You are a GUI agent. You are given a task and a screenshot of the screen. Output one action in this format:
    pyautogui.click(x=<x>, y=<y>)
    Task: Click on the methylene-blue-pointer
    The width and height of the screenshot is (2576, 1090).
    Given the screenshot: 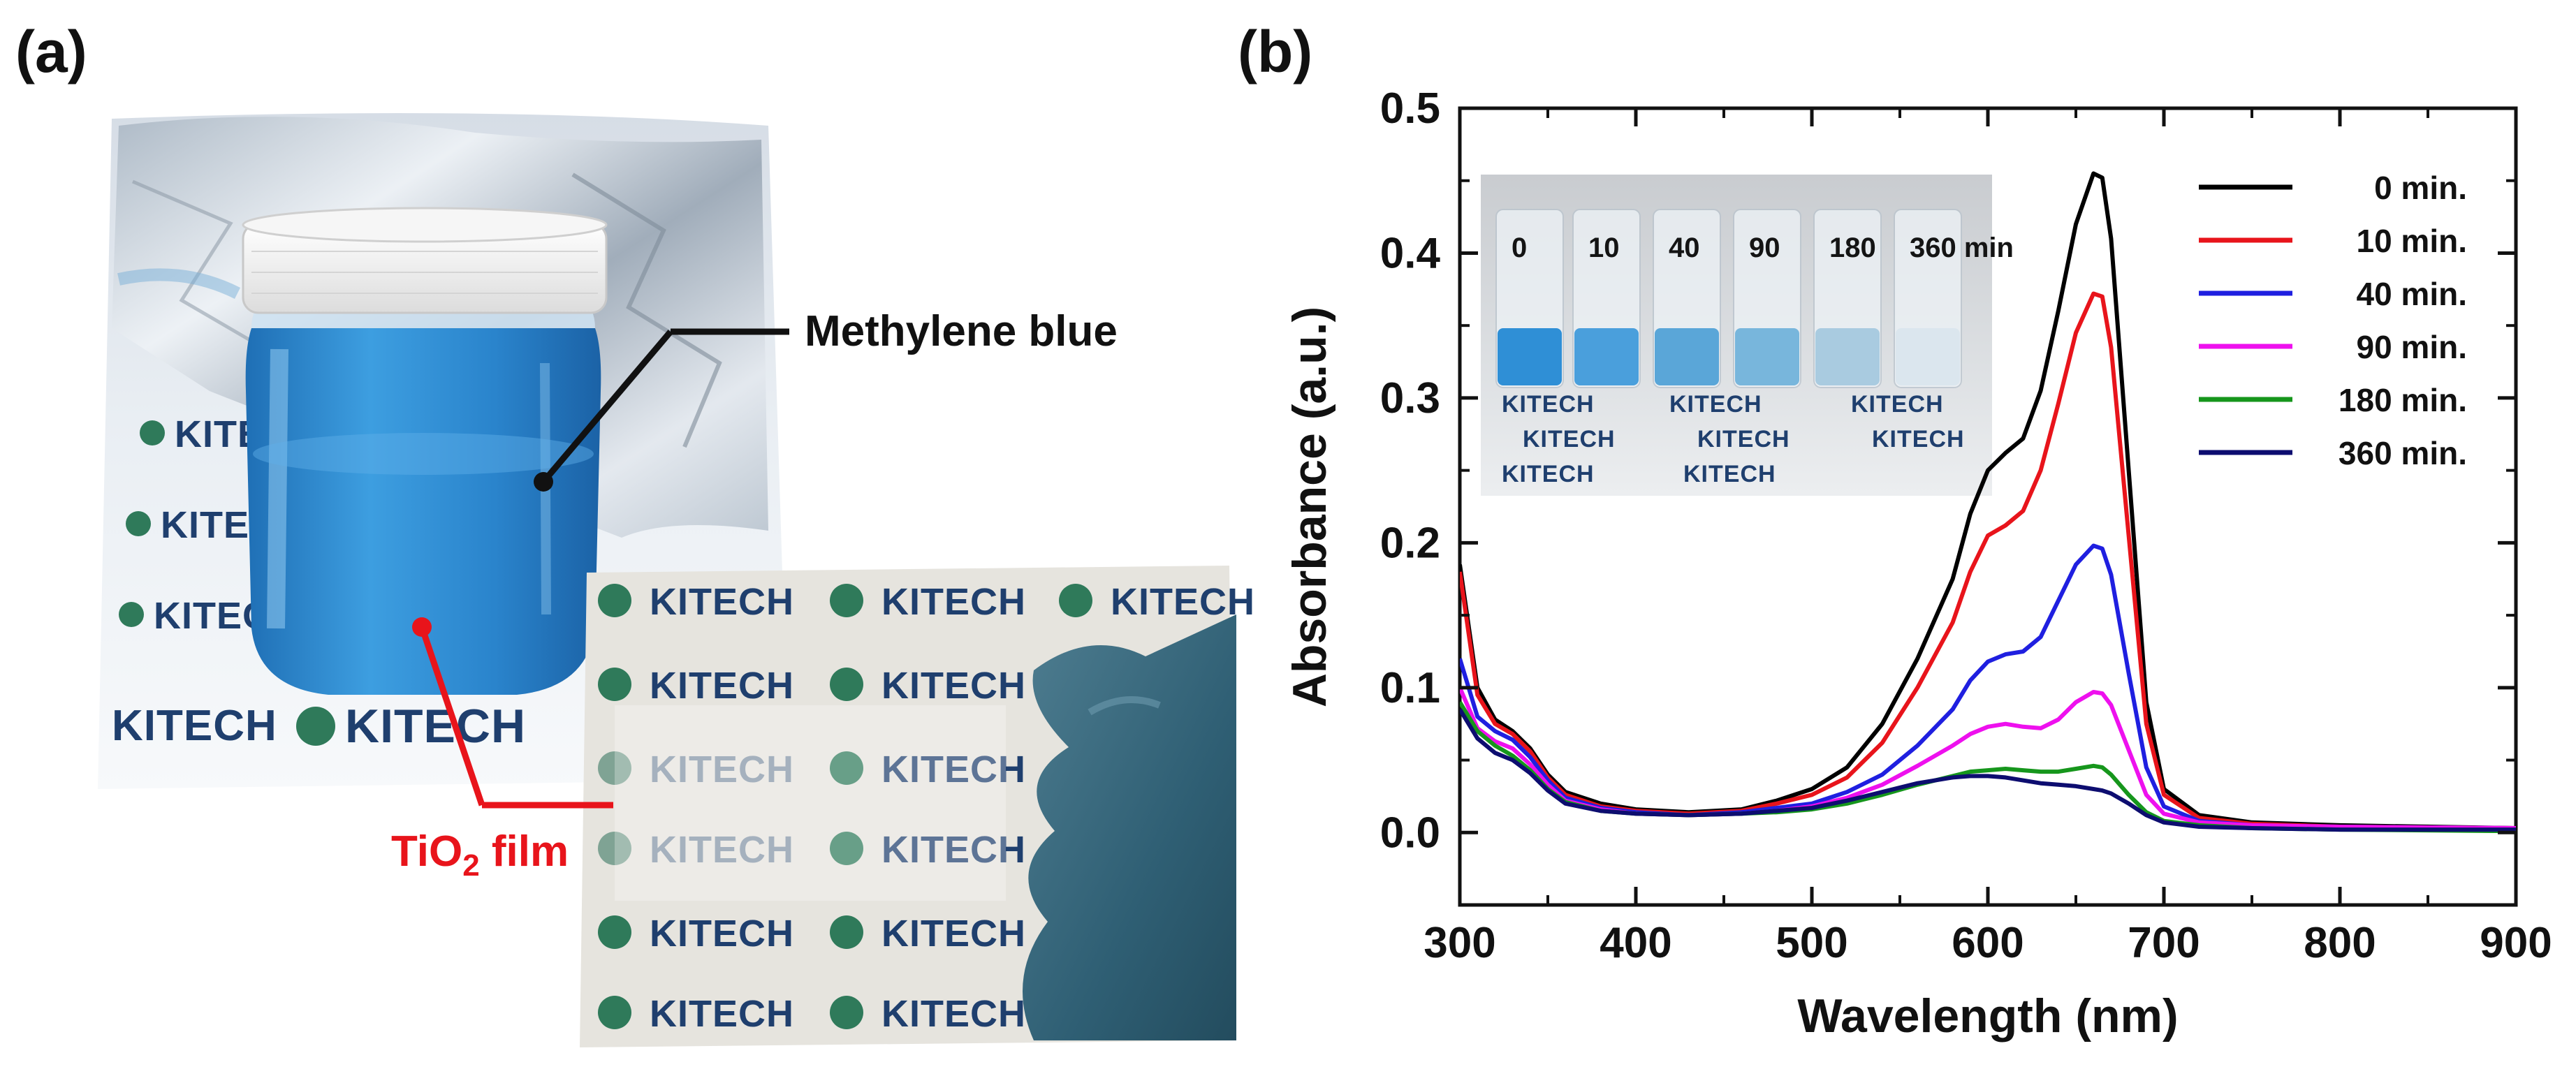 What is the action you would take?
    pyautogui.click(x=661, y=410)
    